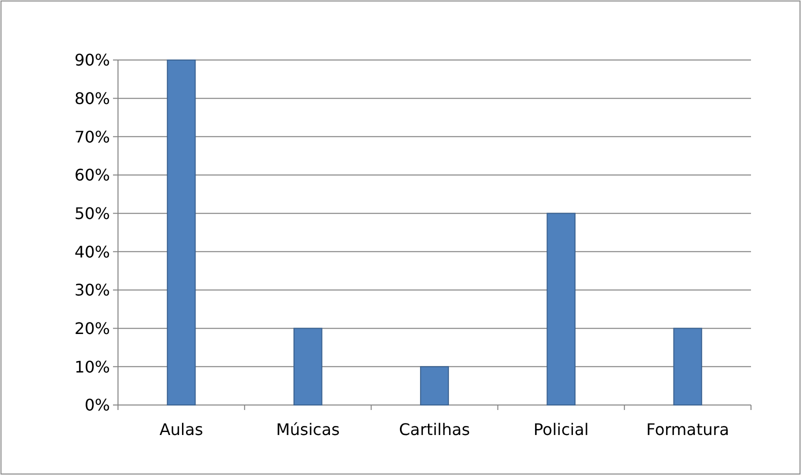  What do you see at coordinates (308, 429) in the screenshot?
I see `x-tick-label: Músicas` at bounding box center [308, 429].